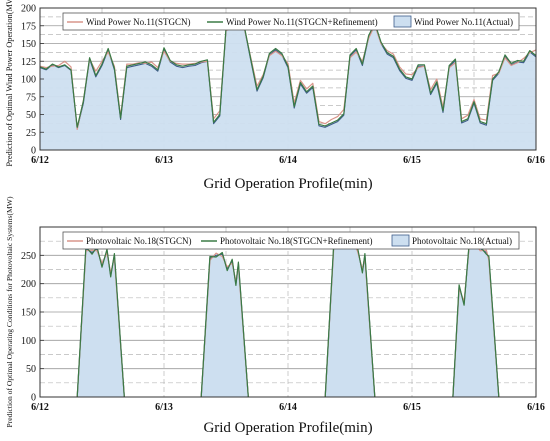  I want to click on p1-y-tick-label: 75, so click(31, 97).